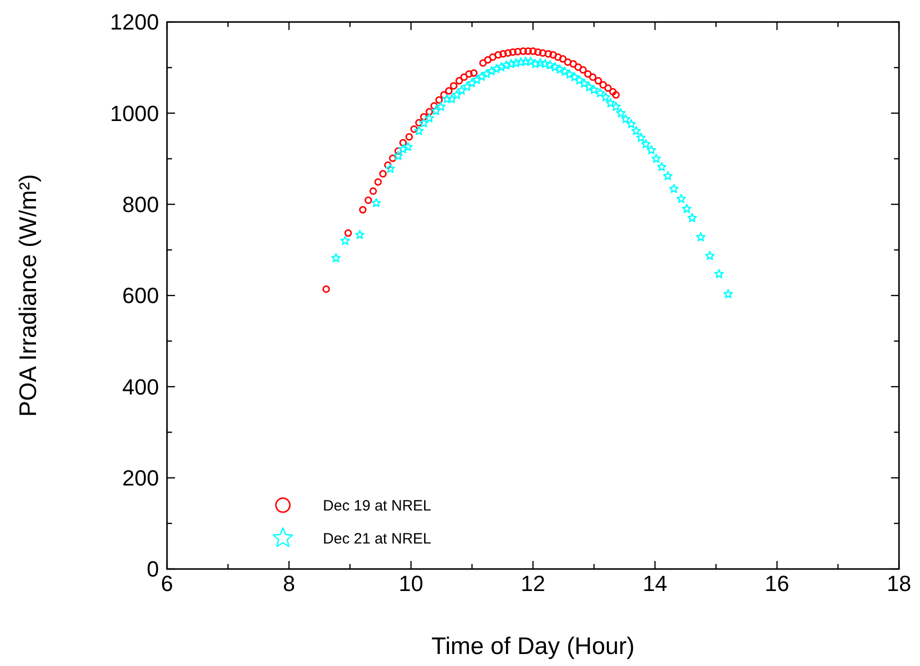 Image resolution: width=920 pixels, height=666 pixels. Describe the element at coordinates (377, 539) in the screenshot. I see `legend-label: Dec 21 at NREL` at that location.